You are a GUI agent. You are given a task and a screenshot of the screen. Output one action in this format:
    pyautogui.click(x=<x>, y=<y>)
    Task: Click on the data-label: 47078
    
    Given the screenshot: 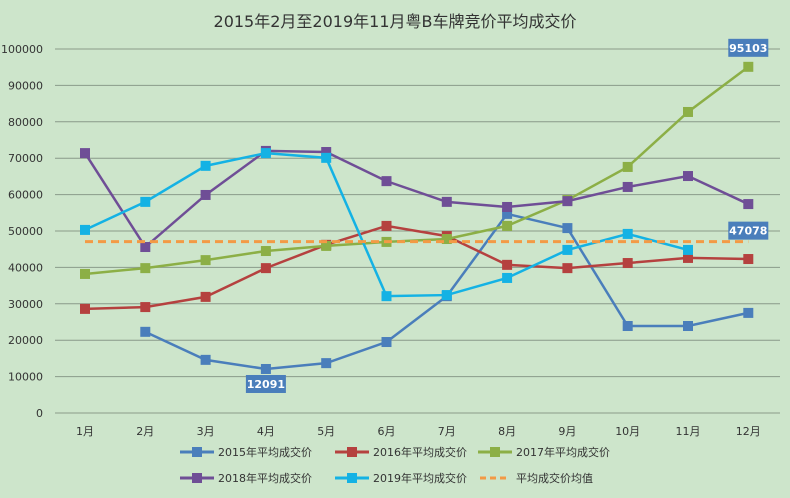 What is the action you would take?
    pyautogui.click(x=748, y=231)
    